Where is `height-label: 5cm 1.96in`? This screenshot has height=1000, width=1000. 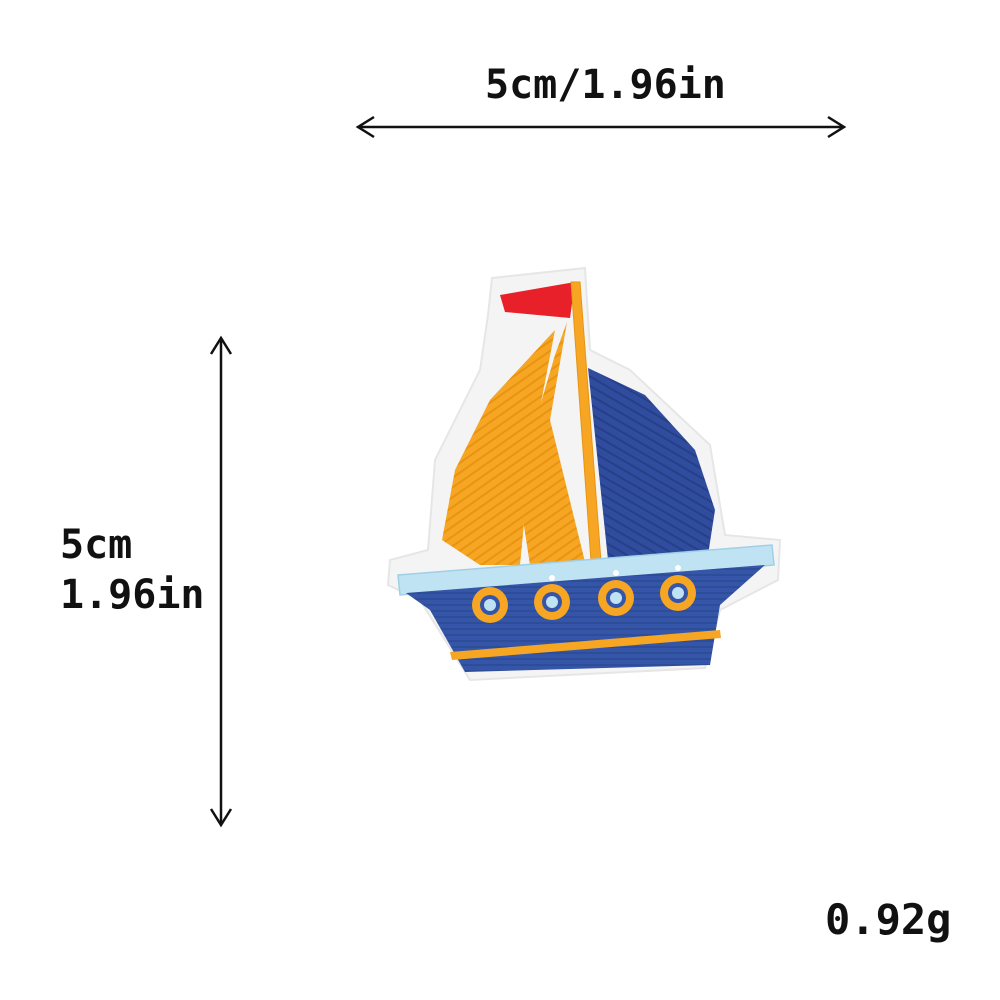 height-label: 5cm 1.96in is located at coordinates (132, 570).